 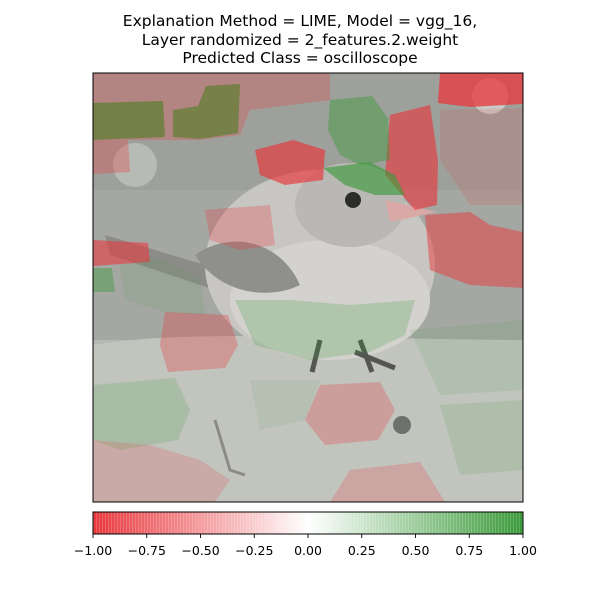 What do you see at coordinates (411, 211) in the screenshot?
I see `bird-beak` at bounding box center [411, 211].